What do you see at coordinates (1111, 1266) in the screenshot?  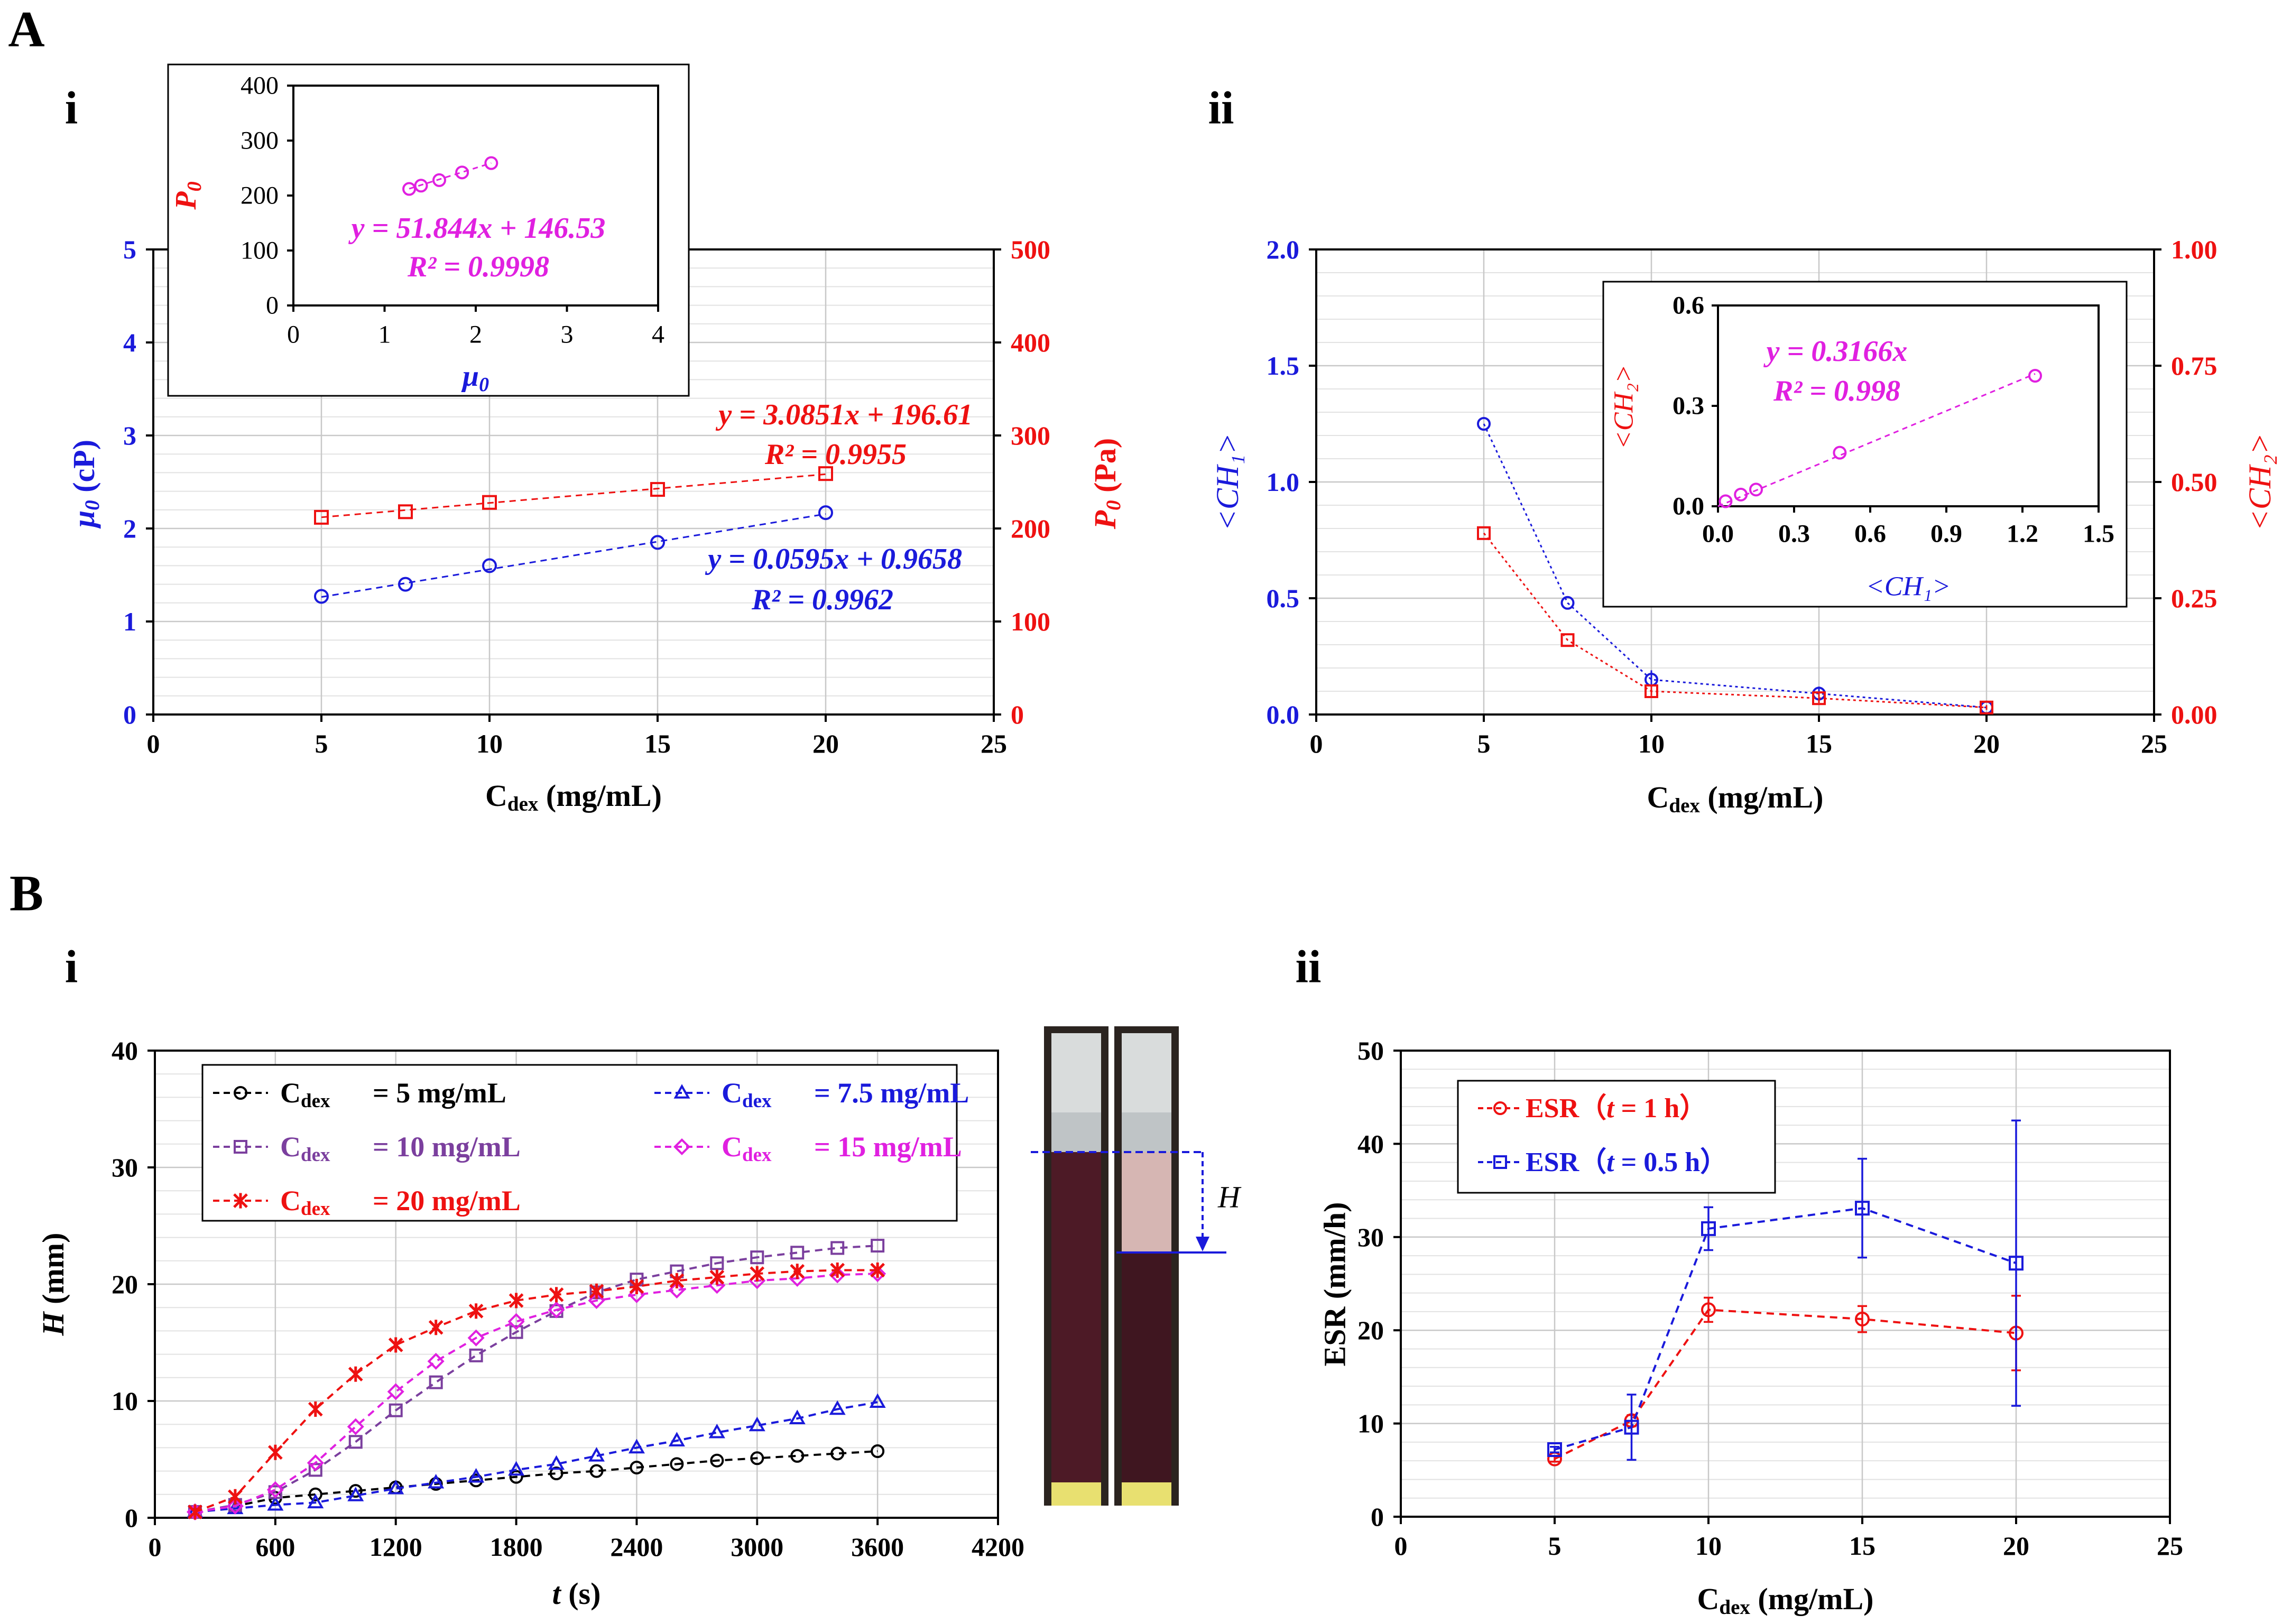 I see `tube-photos` at bounding box center [1111, 1266].